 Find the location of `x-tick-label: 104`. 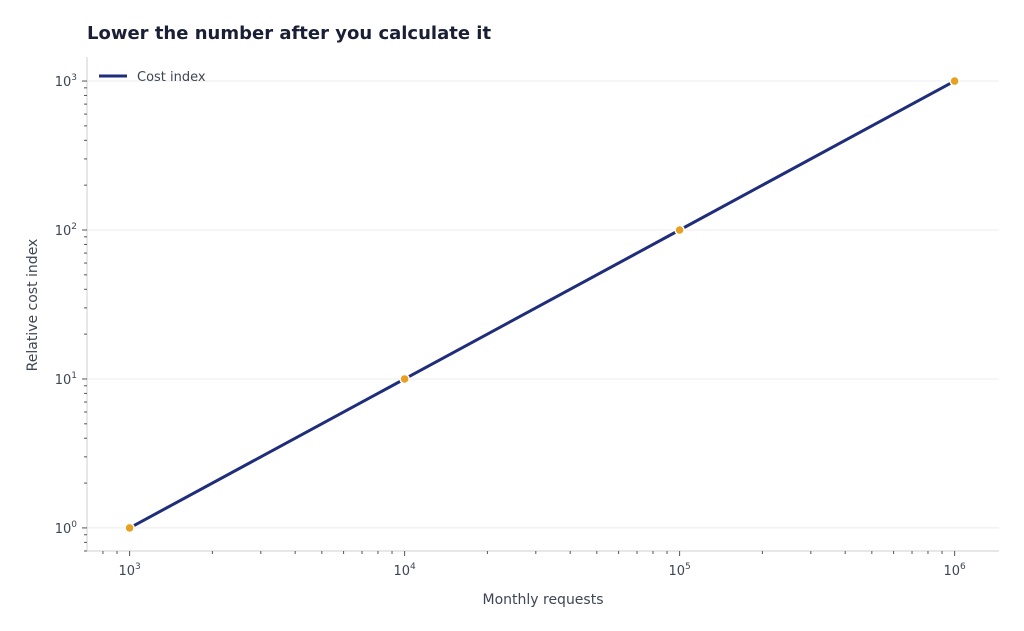

x-tick-label: 104 is located at coordinates (404, 570).